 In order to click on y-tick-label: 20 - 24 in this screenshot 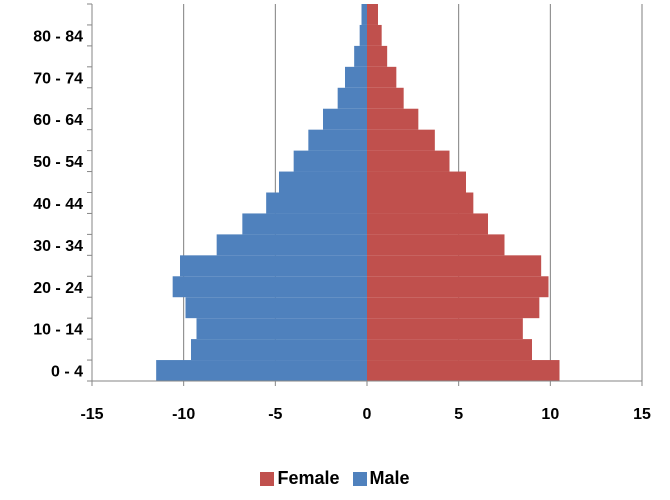, I will do `click(58, 288)`.